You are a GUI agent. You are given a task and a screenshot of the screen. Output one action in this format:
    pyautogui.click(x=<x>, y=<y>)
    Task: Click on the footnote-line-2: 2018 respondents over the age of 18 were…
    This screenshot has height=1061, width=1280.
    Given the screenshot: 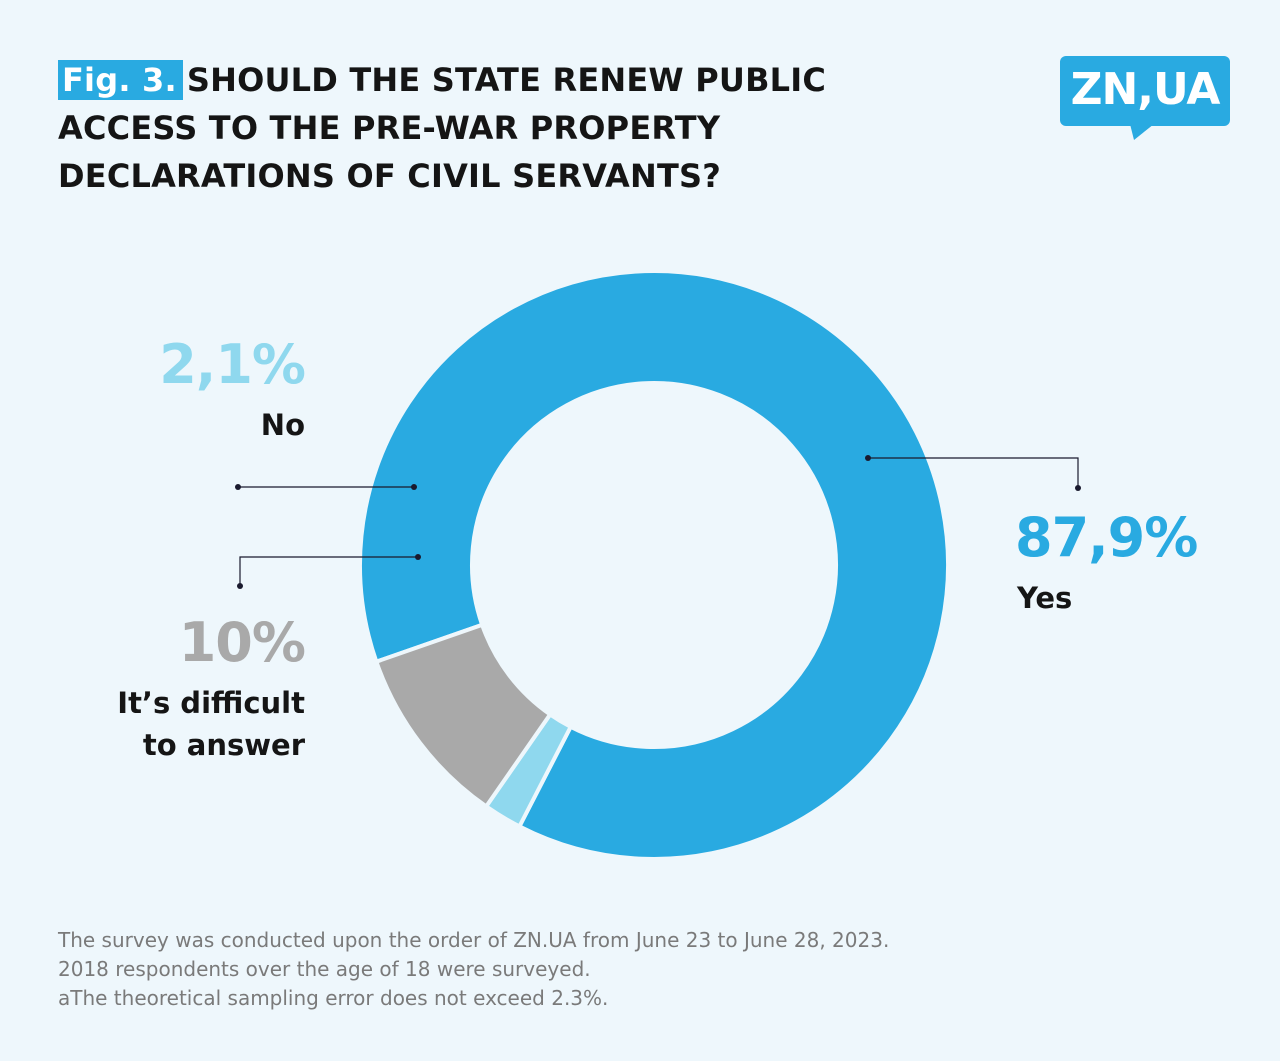 What is the action you would take?
    pyautogui.click(x=324, y=969)
    